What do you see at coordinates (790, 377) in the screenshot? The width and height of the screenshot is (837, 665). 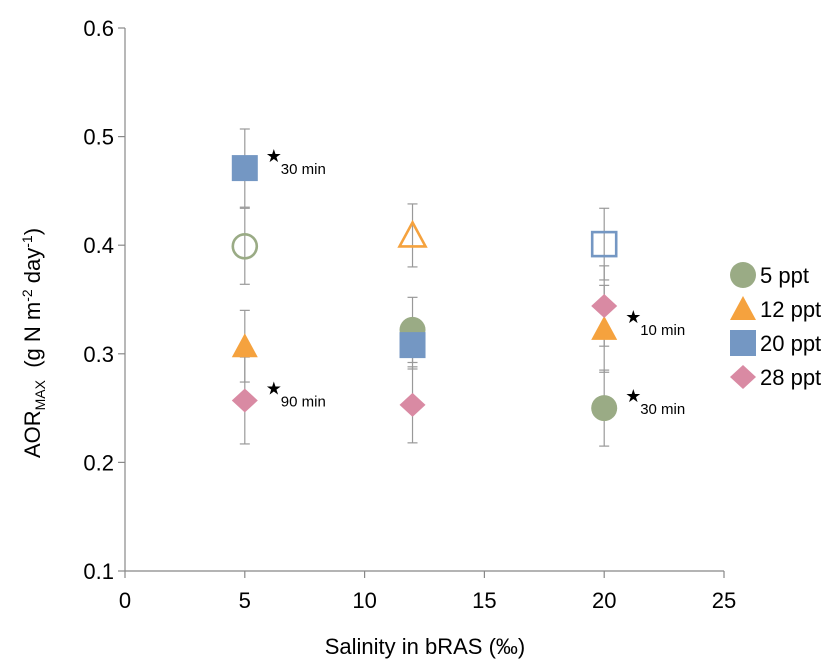 I see `legend-label: 28 ppt` at bounding box center [790, 377].